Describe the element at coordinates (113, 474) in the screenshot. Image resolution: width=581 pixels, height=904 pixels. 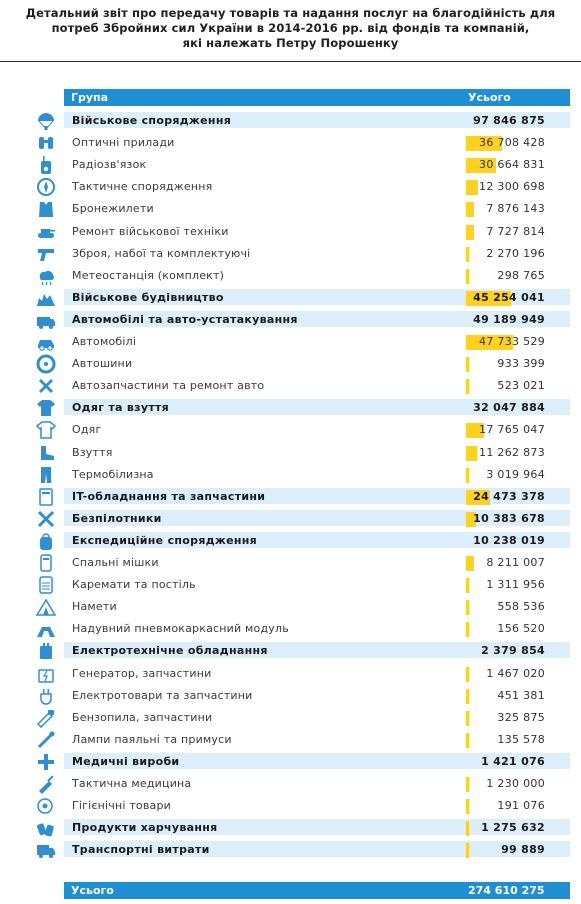
I see `row-label: Термобілизна` at that location.